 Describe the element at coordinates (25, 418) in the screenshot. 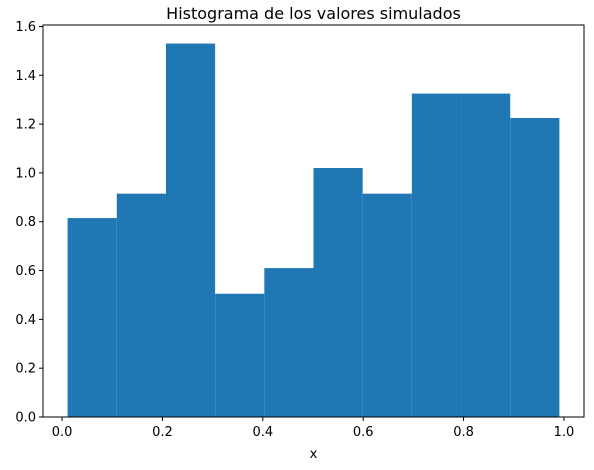

I see `y-tick-label: 0.0` at that location.